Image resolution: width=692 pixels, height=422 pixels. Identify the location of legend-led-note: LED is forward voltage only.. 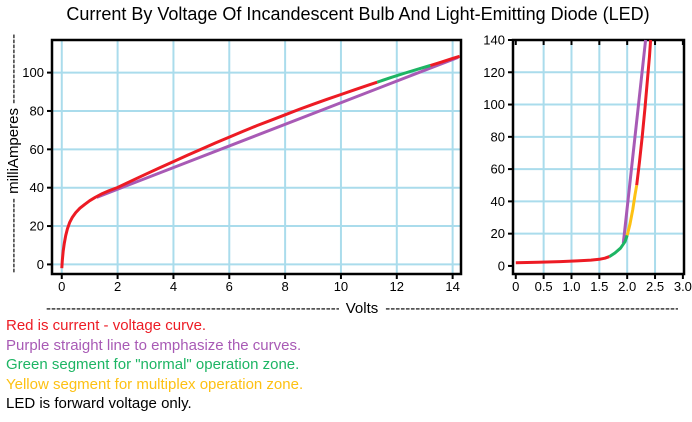
(99, 403).